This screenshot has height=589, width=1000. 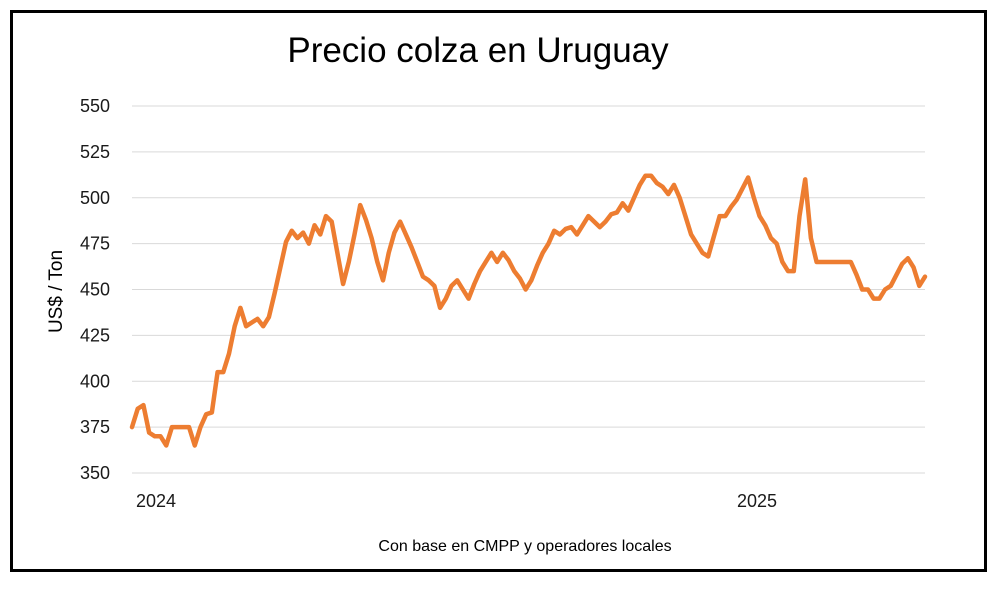 I want to click on x-tick-label: 2024, so click(x=156, y=501).